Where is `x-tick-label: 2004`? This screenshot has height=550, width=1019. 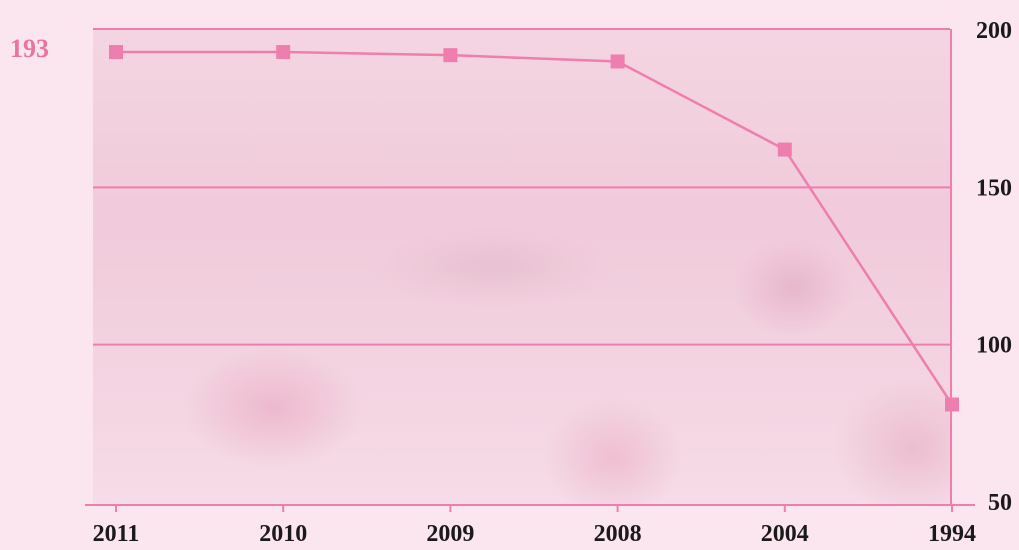
x-tick-label: 2004 is located at coordinates (785, 534).